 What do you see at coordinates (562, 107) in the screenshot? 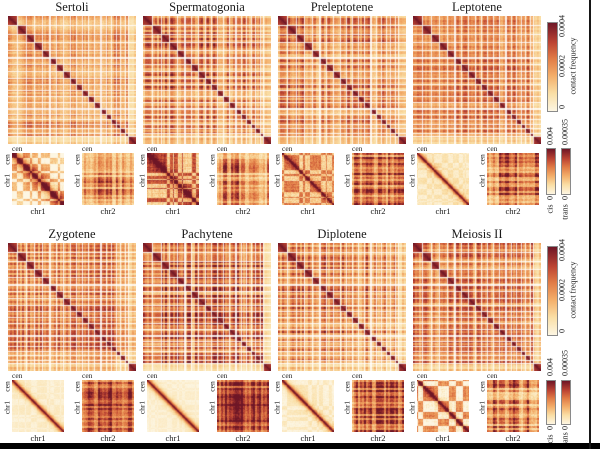
I see `colorbar-tick-min: 0` at bounding box center [562, 107].